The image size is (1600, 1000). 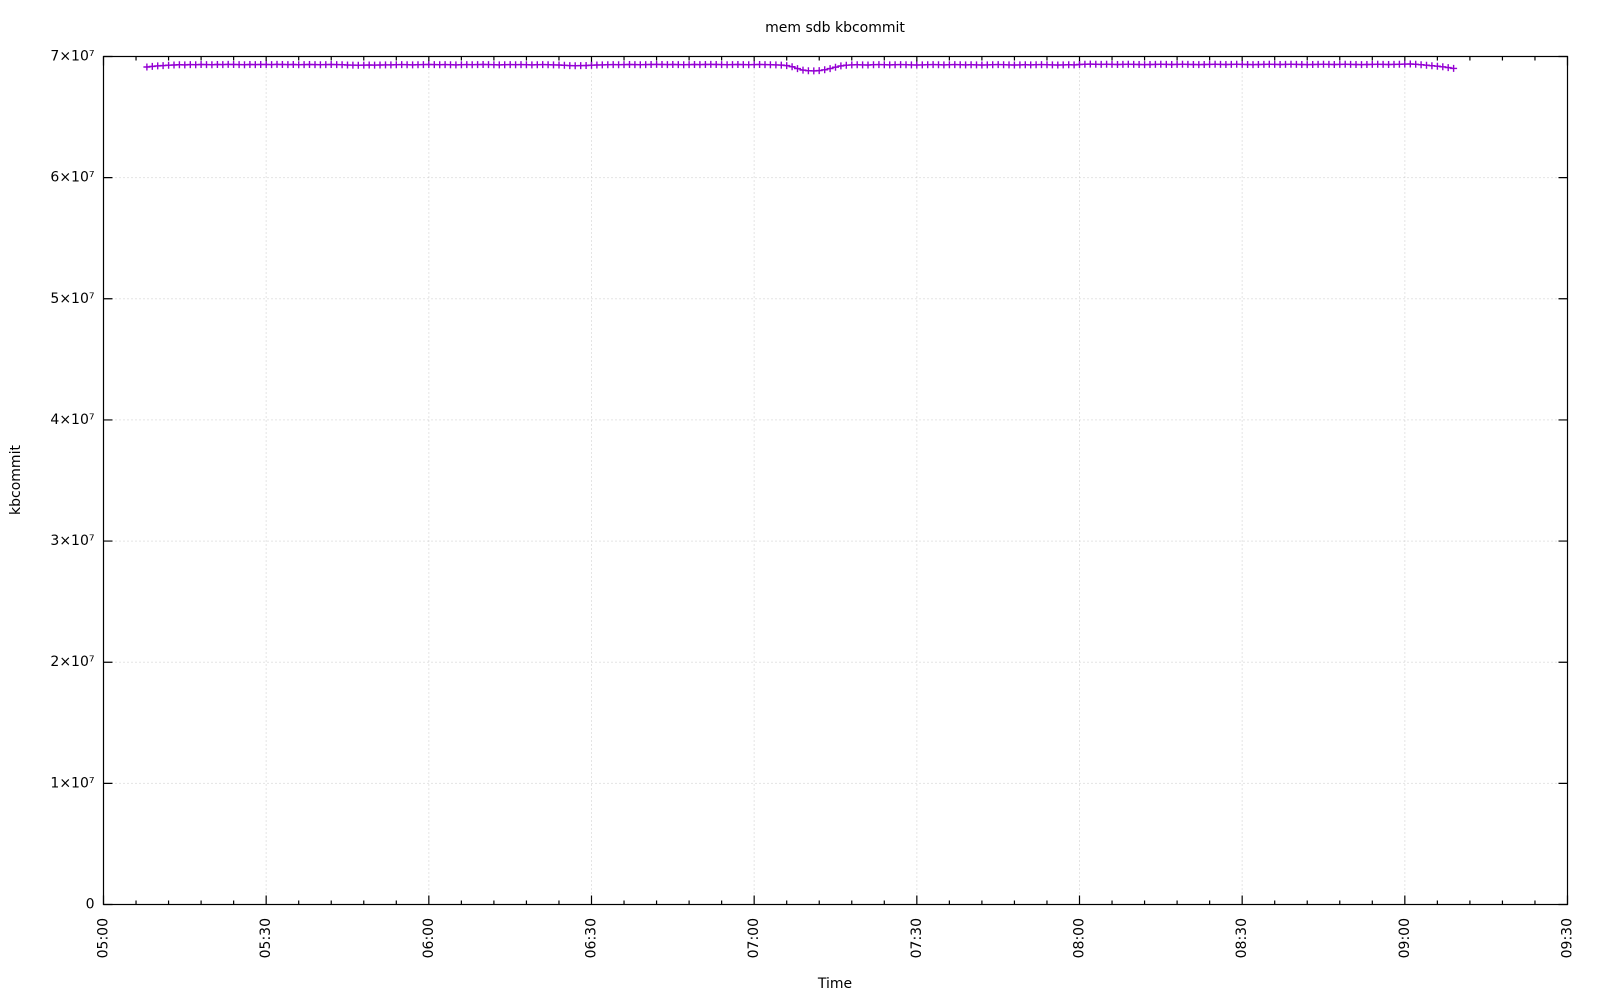 What do you see at coordinates (72, 420) in the screenshot?
I see `y-tick-label: 4×10⁷` at bounding box center [72, 420].